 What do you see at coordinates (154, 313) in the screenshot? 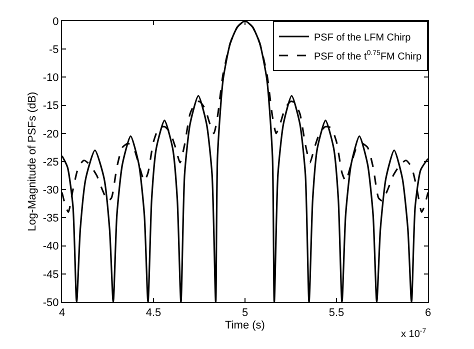
I see `x-tick-label: 4.5` at bounding box center [154, 313].